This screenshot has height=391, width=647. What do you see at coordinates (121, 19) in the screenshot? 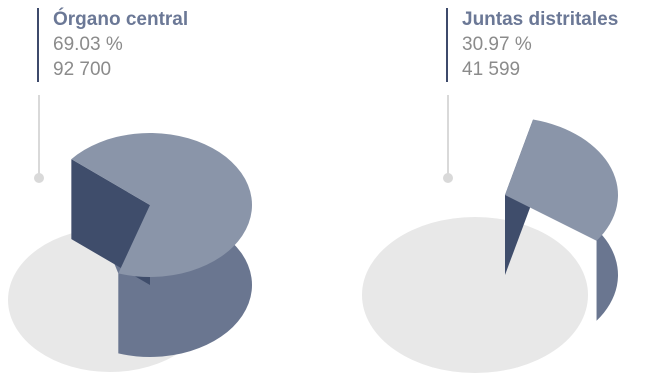
I see `label-organo-central-name: Órgano central` at bounding box center [121, 19].